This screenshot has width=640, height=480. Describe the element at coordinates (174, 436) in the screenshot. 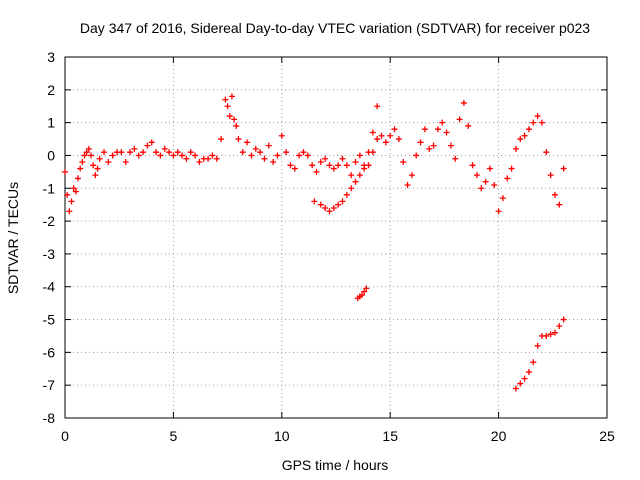

I see `x-tick-label: 5` at that location.